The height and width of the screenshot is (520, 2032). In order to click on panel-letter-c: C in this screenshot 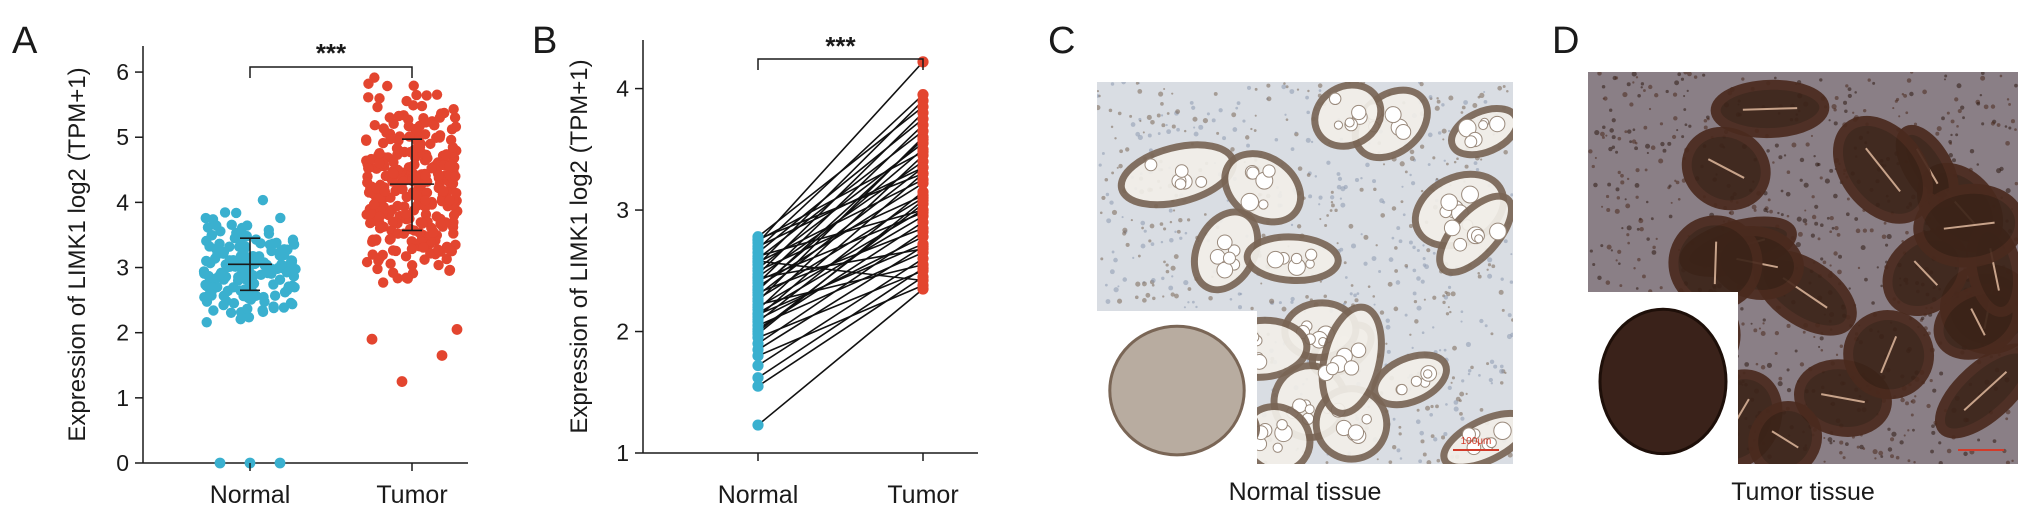, I will do `click(1062, 41)`.